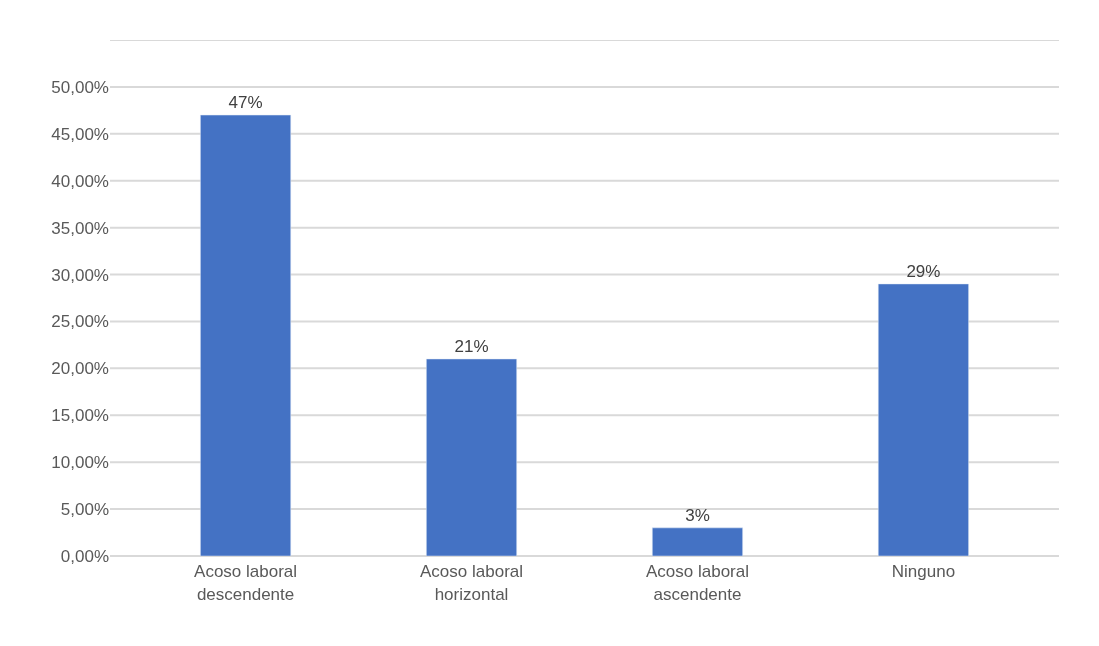 This screenshot has width=1099, height=646. I want to click on y-tick-label: 15,00%, so click(80, 416).